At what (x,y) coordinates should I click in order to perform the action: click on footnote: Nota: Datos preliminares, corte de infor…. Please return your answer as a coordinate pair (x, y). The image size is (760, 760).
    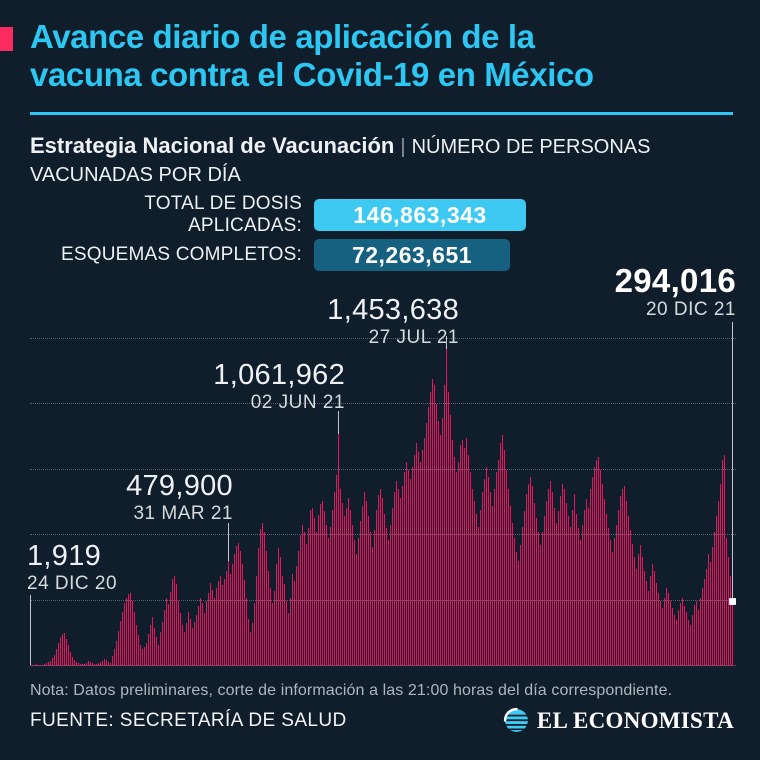
    Looking at the image, I should click on (351, 690).